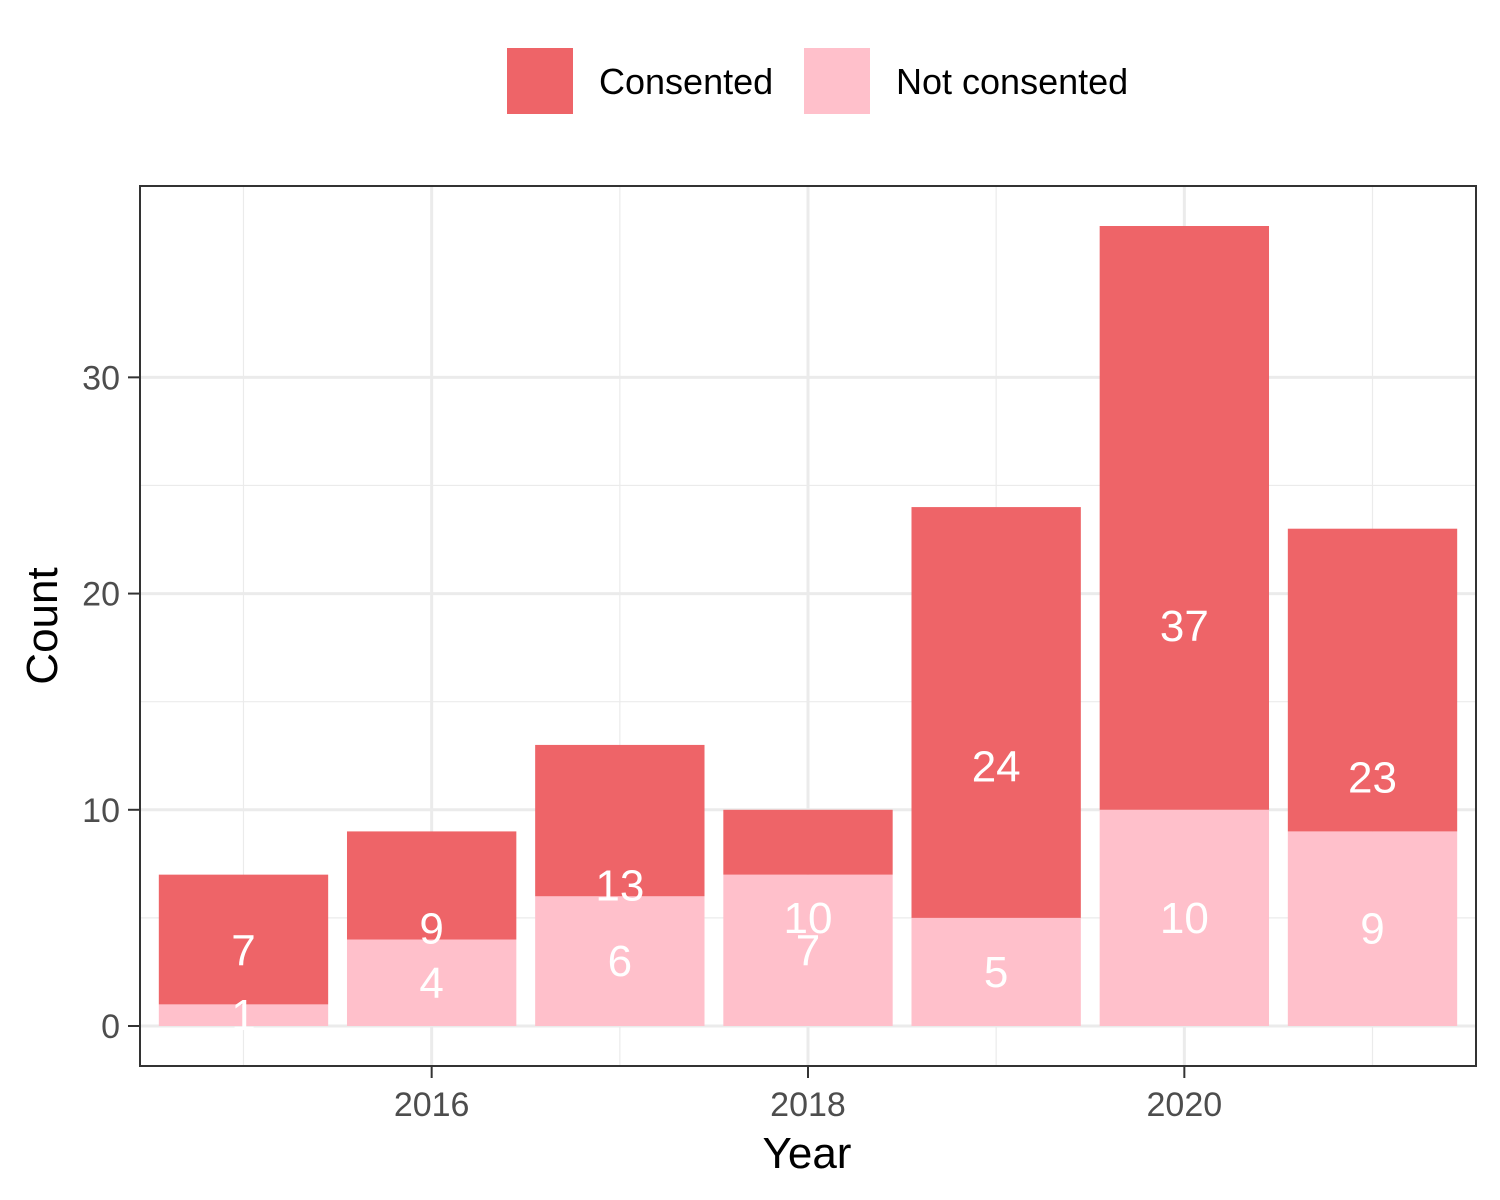 The image size is (1500, 1200). I want to click on bar-label-not-consented-2015: 1, so click(243, 1015).